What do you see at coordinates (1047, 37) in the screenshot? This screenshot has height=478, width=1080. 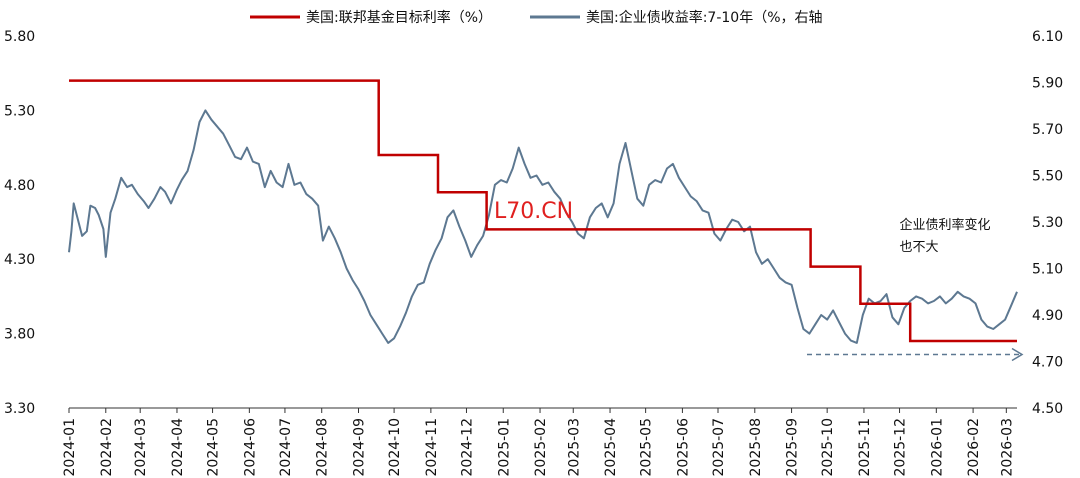 I see `right-tick-label: 6.10` at bounding box center [1047, 37].